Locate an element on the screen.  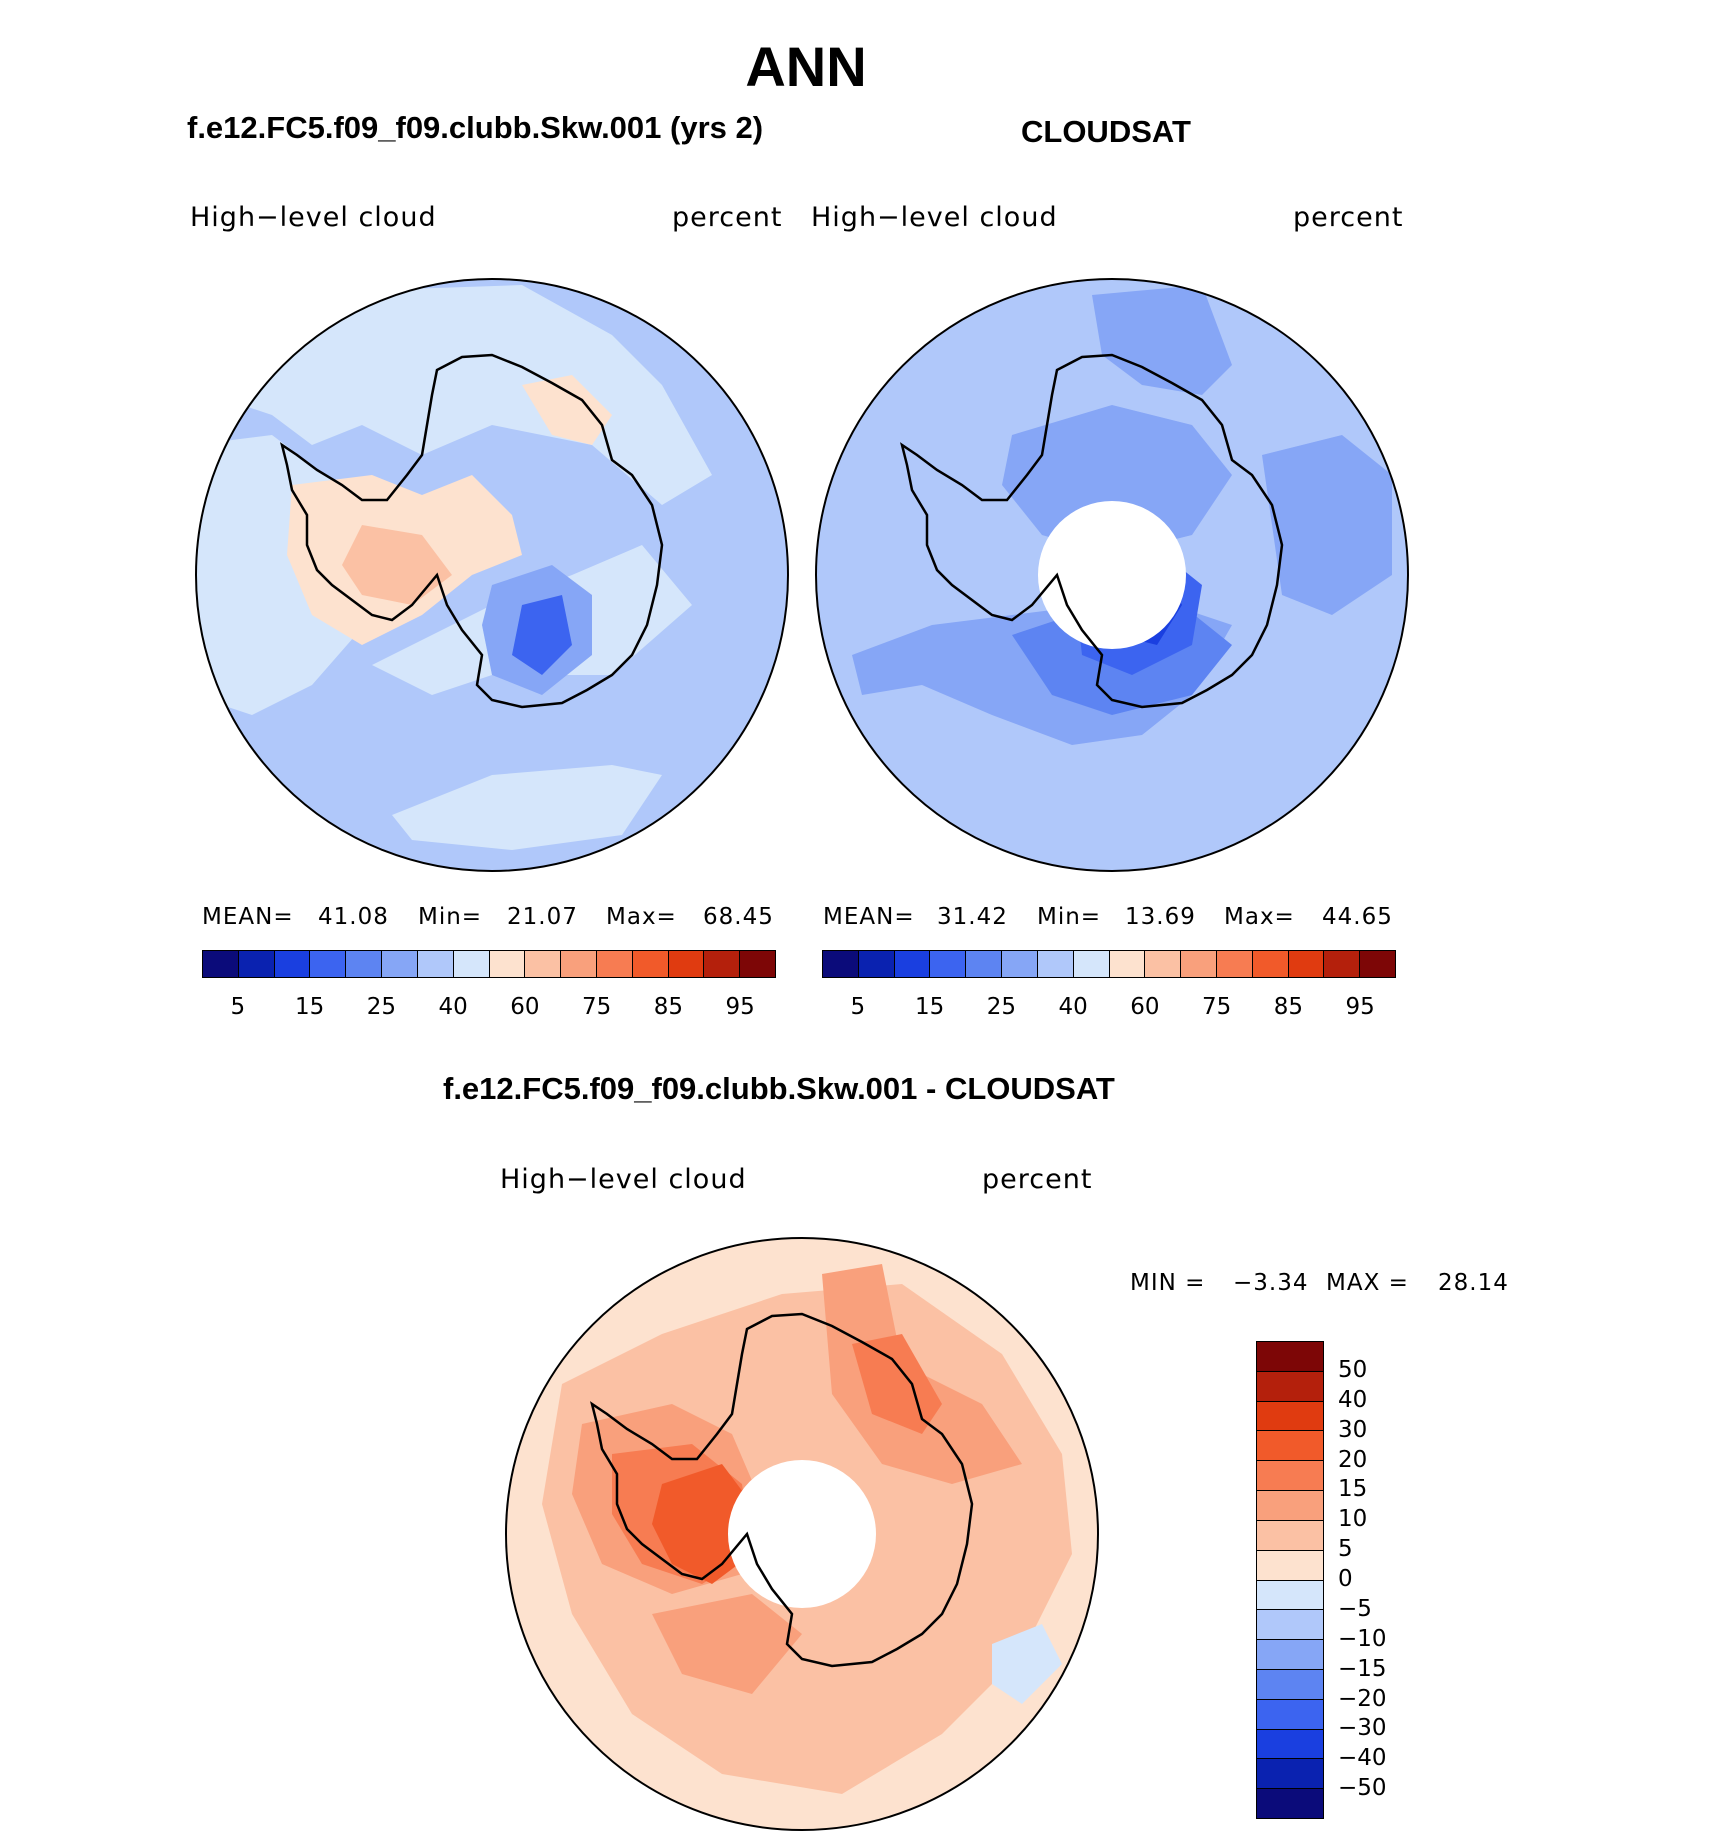
obs-mean-value: 31.42 is located at coordinates (972, 917).